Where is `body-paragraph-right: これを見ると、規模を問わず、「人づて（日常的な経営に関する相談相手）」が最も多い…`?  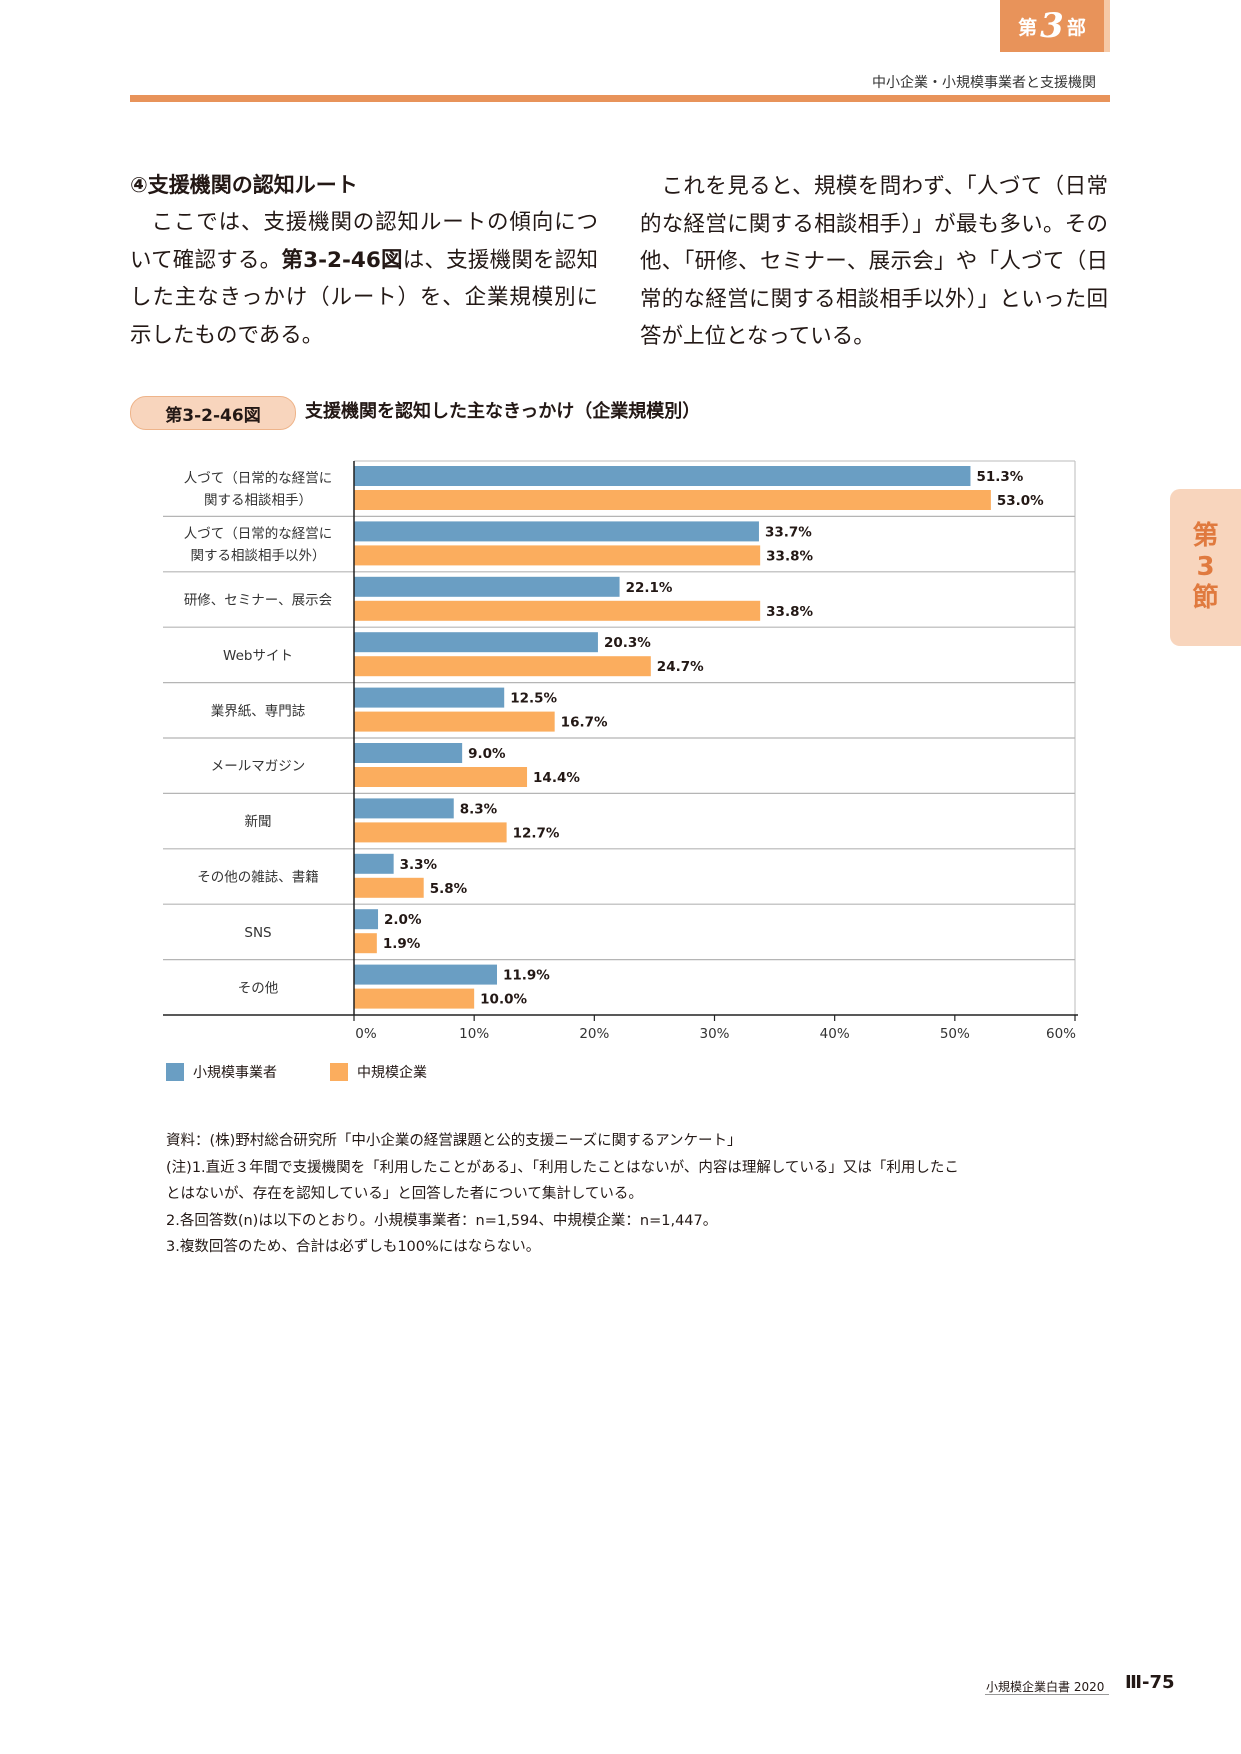 body-paragraph-right: これを見ると、規模を問わず、「人づて（日常的な経営に関する相談相手）」が最も多い… is located at coordinates (874, 261).